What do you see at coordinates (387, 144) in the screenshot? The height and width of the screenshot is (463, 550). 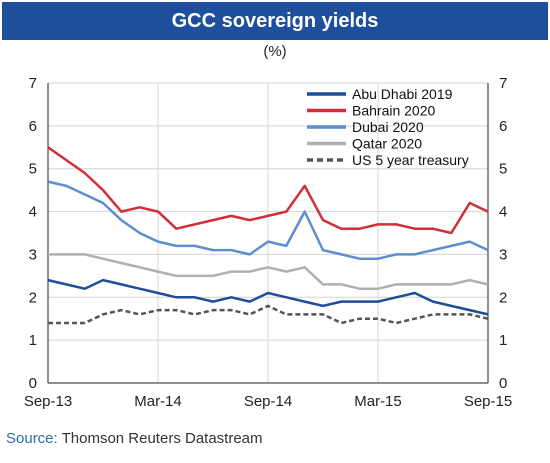 I see `legend-label: Qatar 2020` at bounding box center [387, 144].